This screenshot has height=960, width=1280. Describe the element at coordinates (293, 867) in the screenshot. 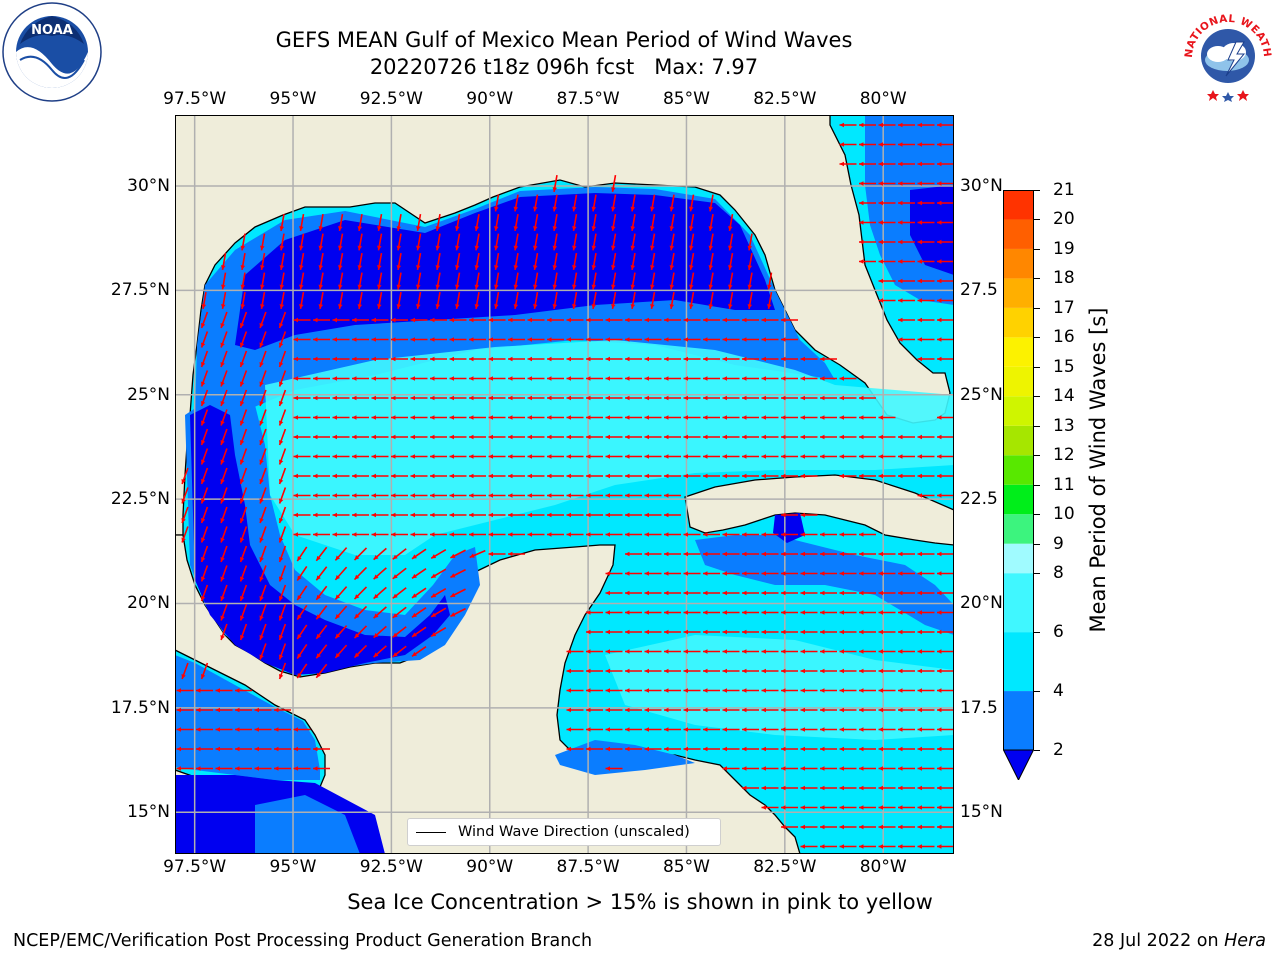

I see `longitude-tick-label: 95°W` at that location.